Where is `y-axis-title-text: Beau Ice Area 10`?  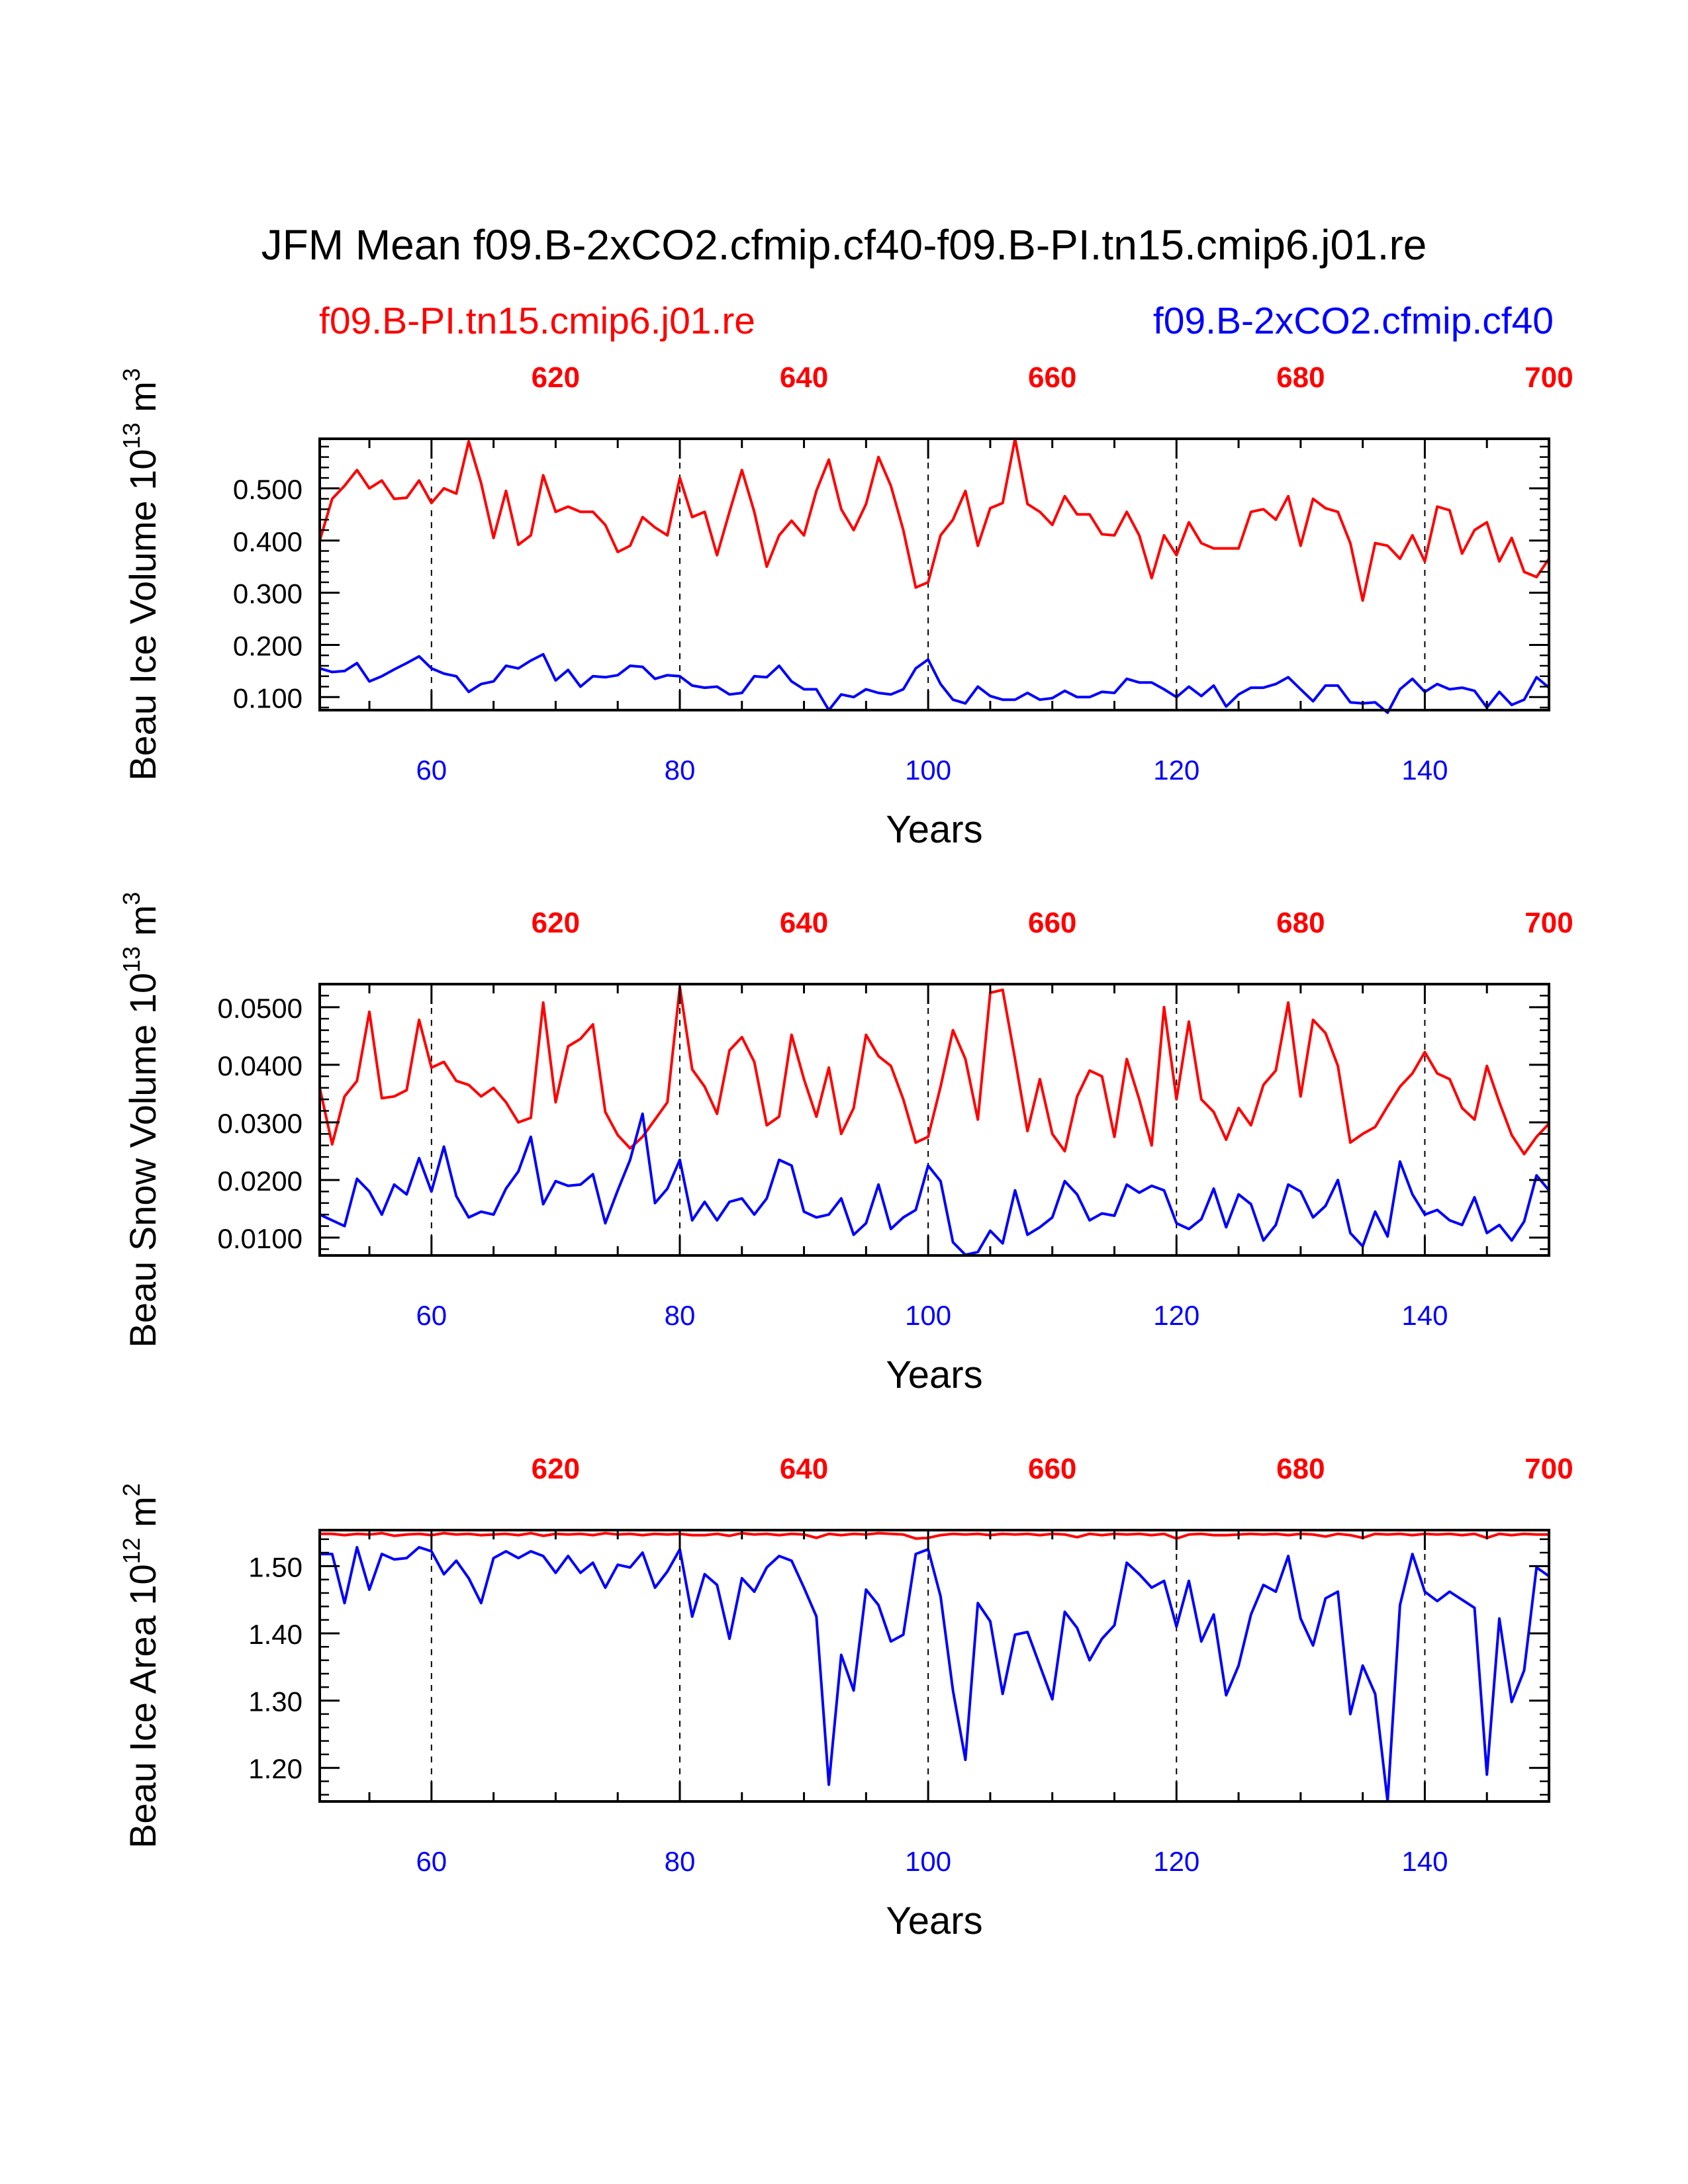 y-axis-title-text: Beau Ice Area 10 is located at coordinates (143, 1706).